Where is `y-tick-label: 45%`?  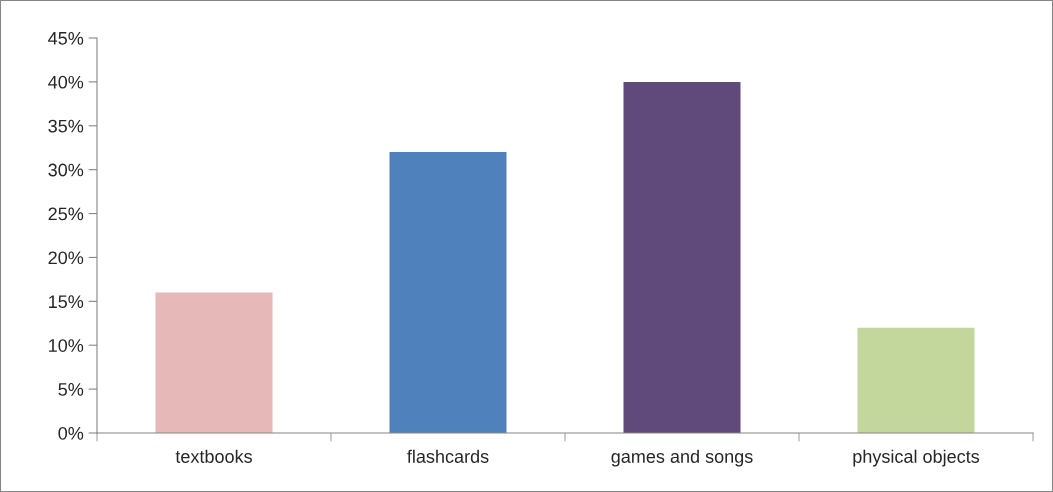
y-tick-label: 45% is located at coordinates (66, 38).